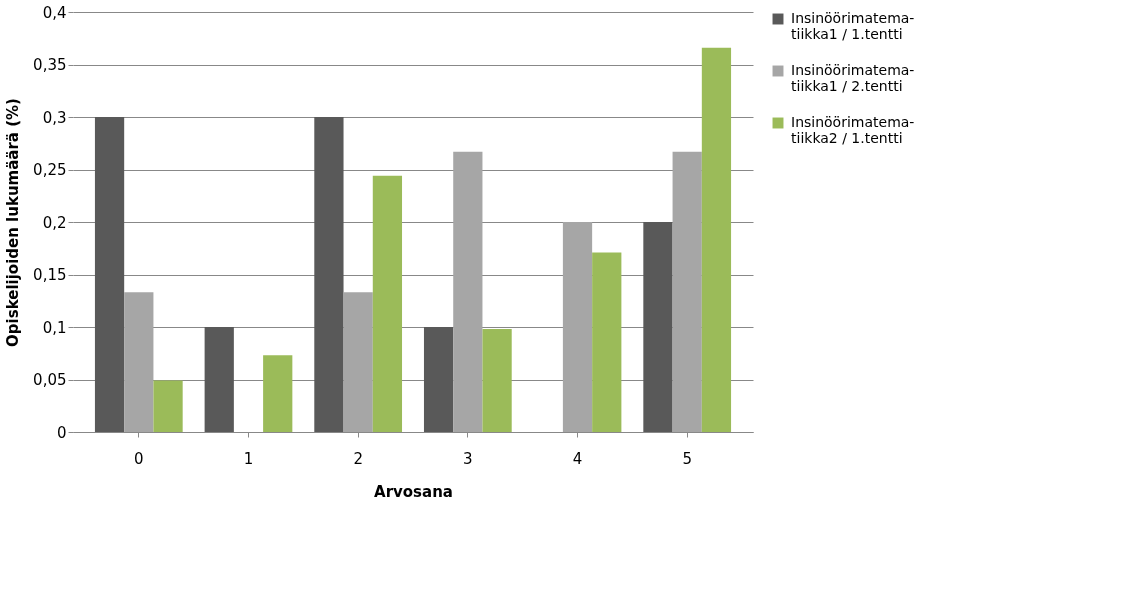 The width and height of the screenshot is (1148, 599). I want to click on x-tick-label: 1, so click(248, 458).